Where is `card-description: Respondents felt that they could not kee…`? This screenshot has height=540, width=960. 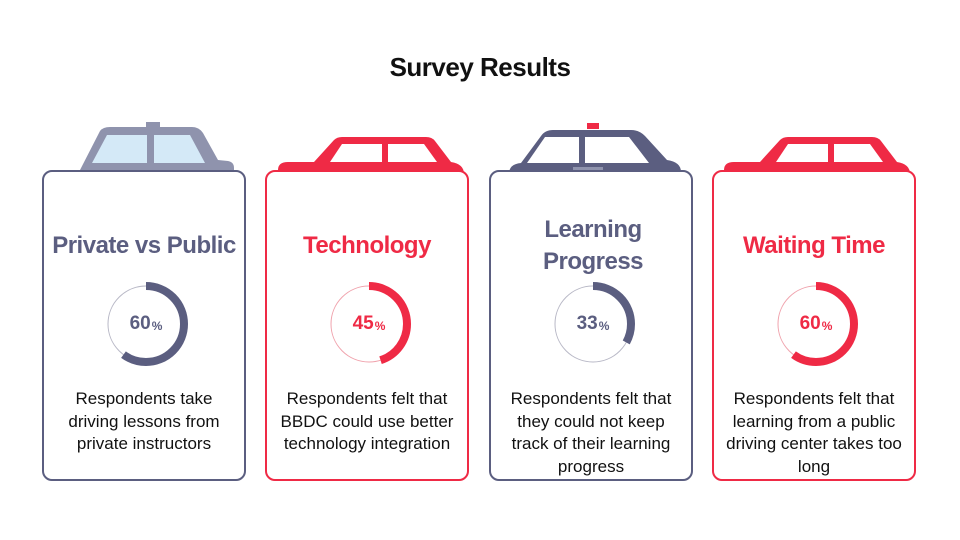 card-description: Respondents felt that they could not kee… is located at coordinates (591, 432).